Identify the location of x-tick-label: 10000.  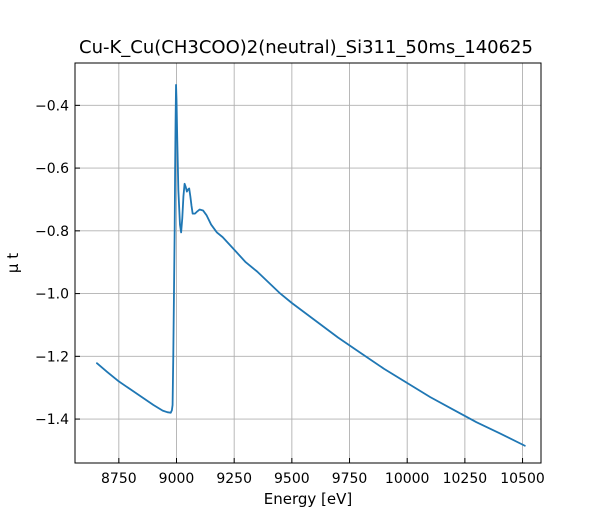
(407, 479).